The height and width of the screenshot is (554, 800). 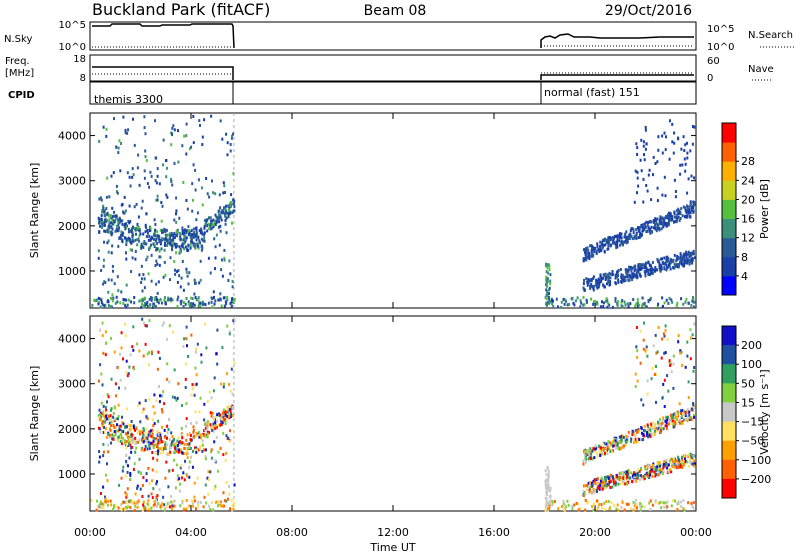 What do you see at coordinates (595, 532) in the screenshot?
I see `x-tick-label: 20:00` at bounding box center [595, 532].